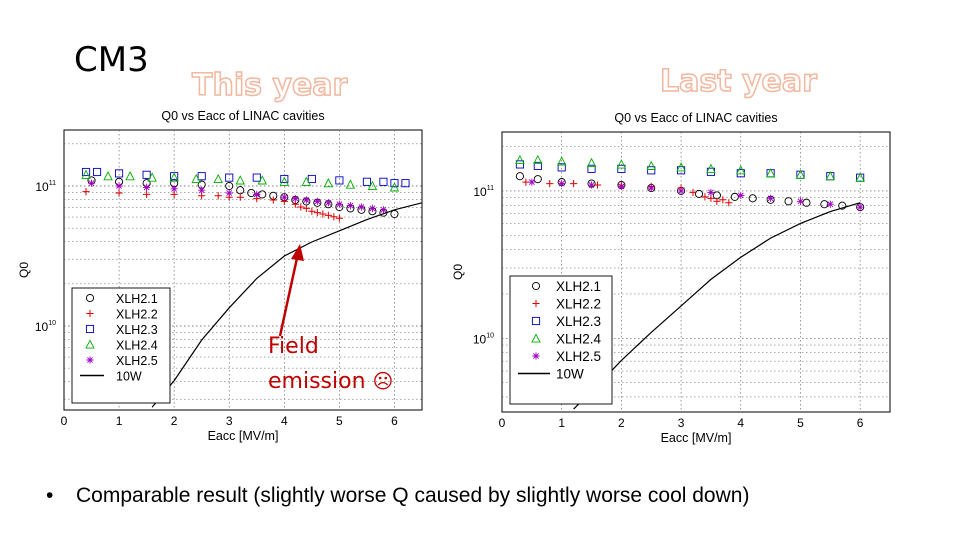 The width and height of the screenshot is (960, 540). Describe the element at coordinates (681, 423) in the screenshot. I see `x-tick-label: 3` at that location.